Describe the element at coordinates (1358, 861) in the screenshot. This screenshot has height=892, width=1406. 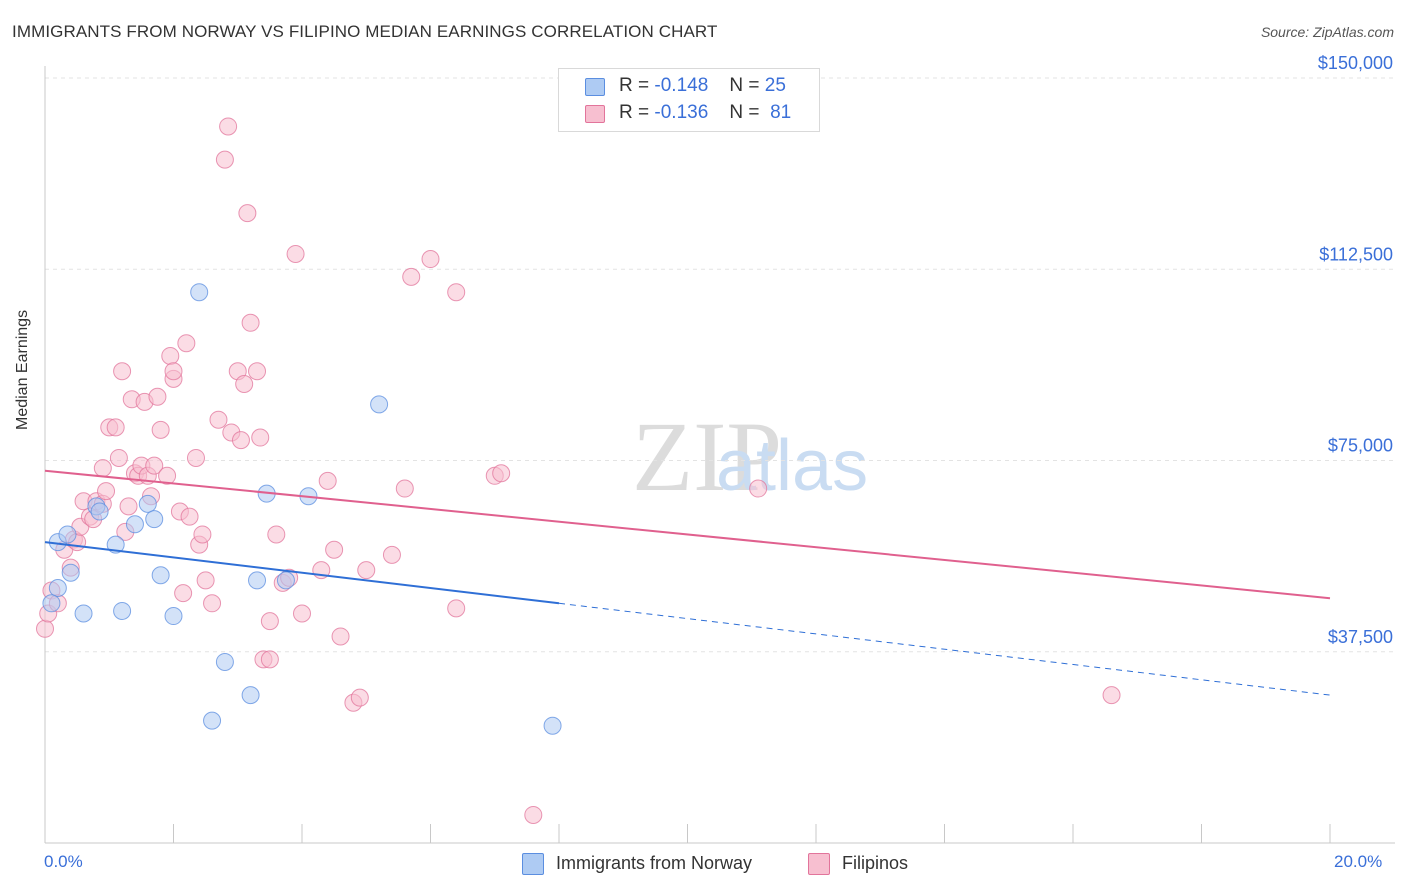
I see `x-tick-max: 20.0%` at that location.